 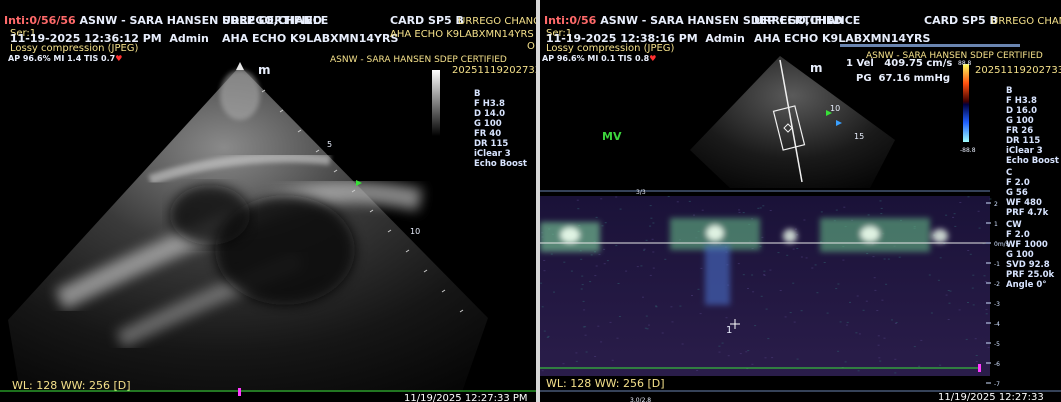 What do you see at coordinates (362, 201) in the screenshot?
I see `depth-scale` at bounding box center [362, 201].